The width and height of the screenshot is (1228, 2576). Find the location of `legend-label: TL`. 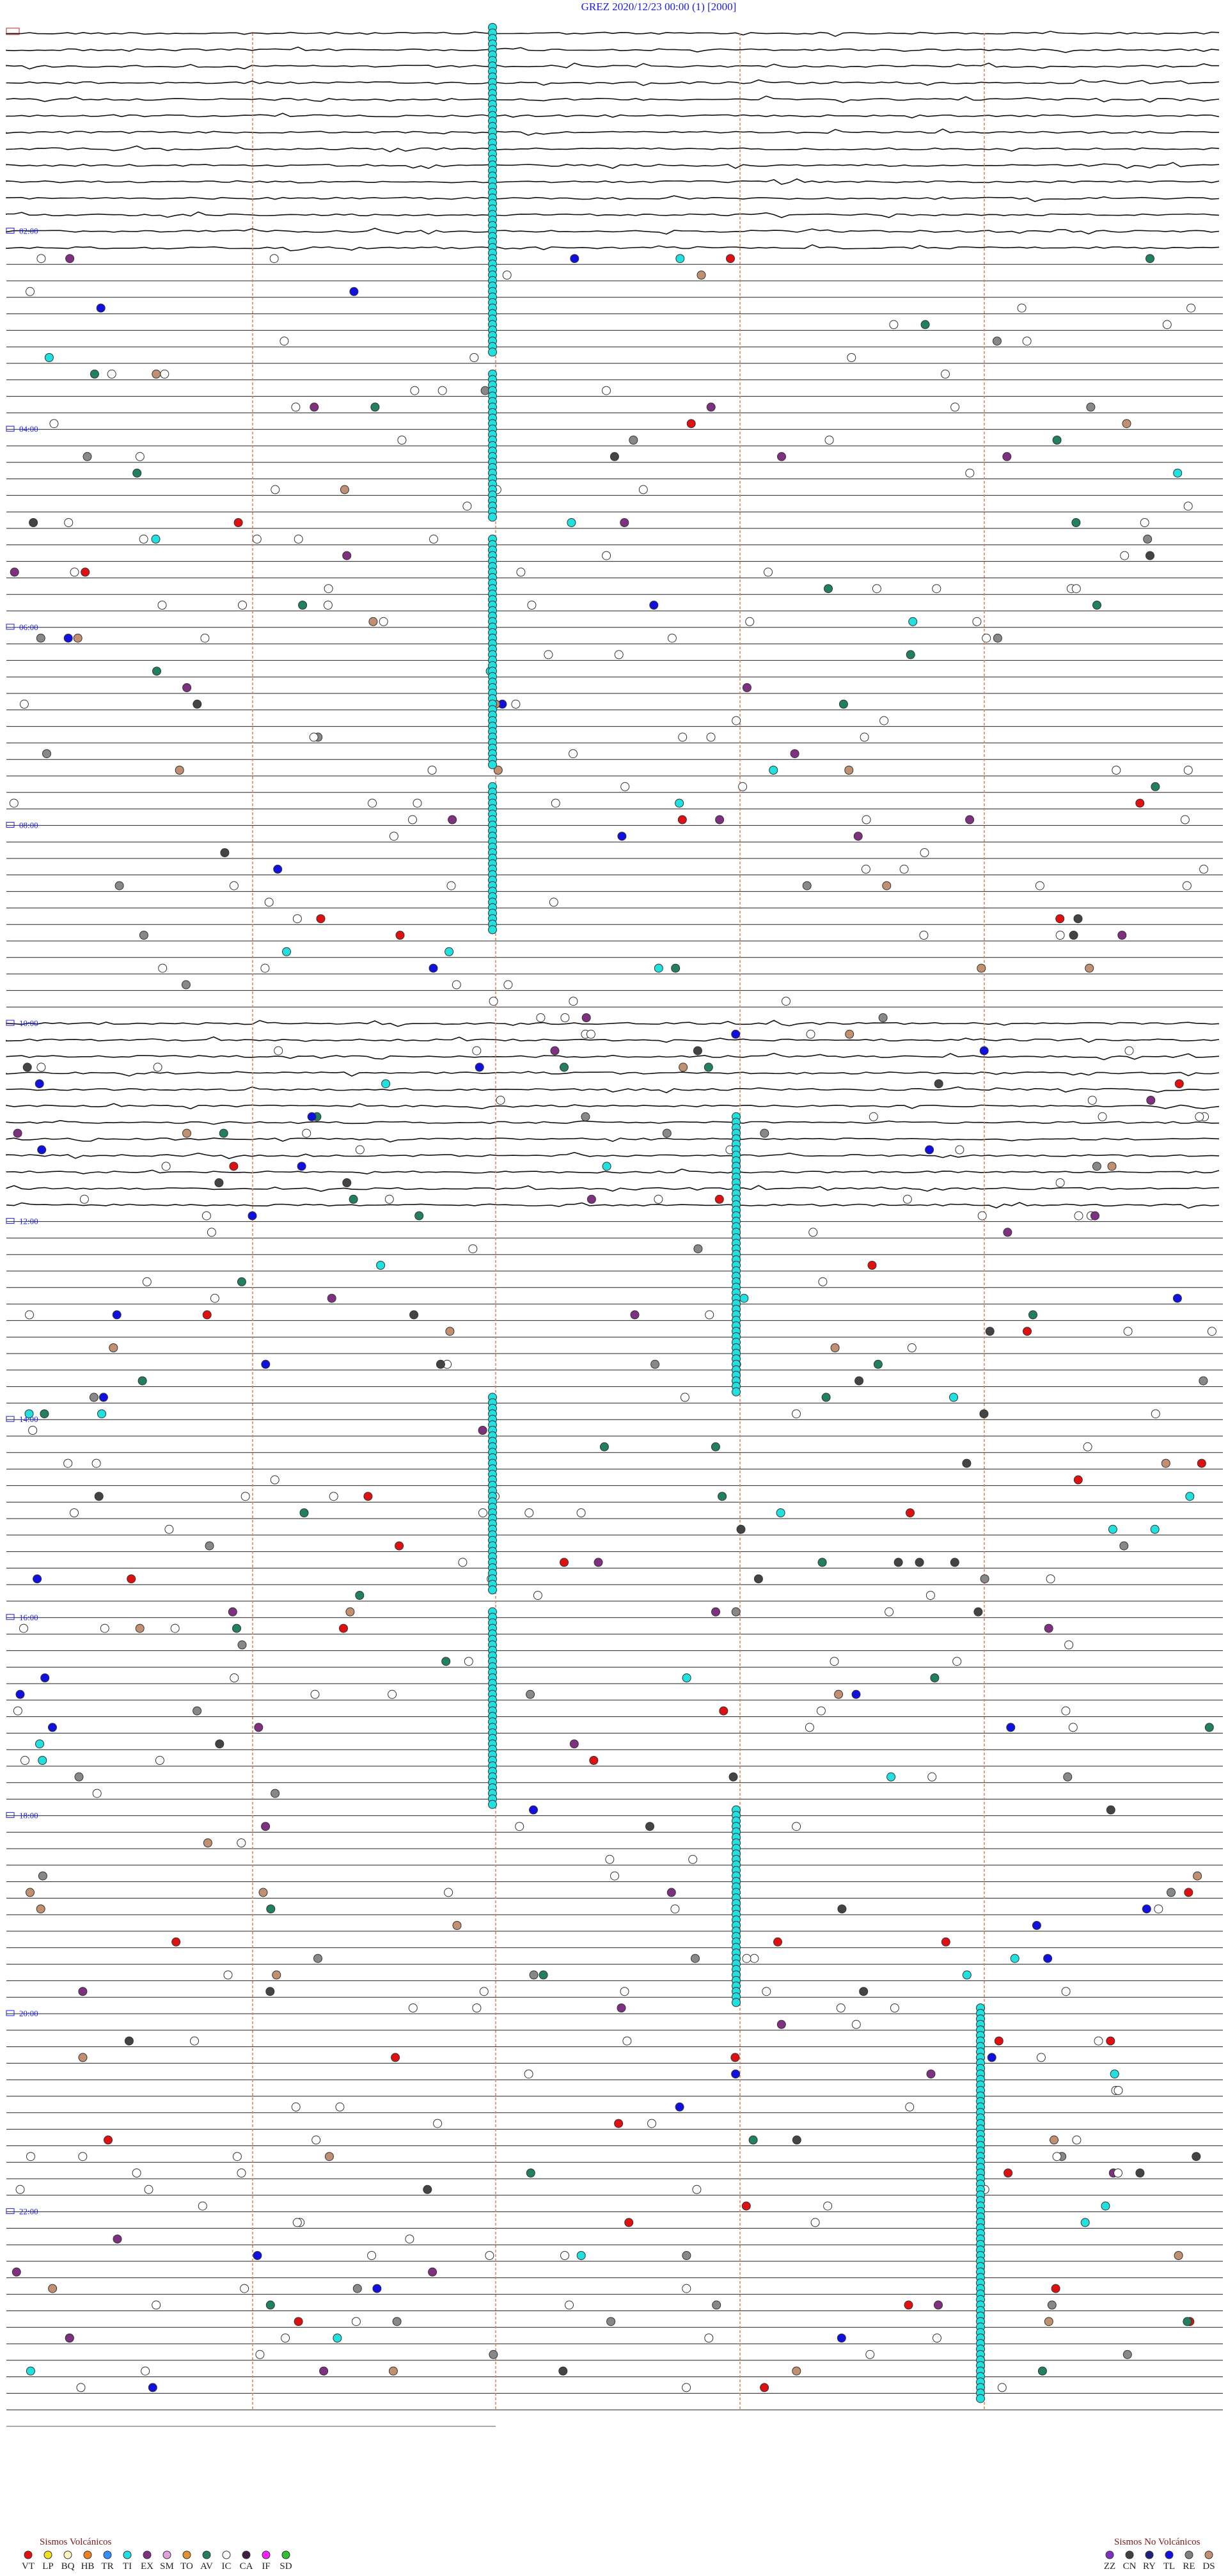

legend-label: TL is located at coordinates (1169, 2566).